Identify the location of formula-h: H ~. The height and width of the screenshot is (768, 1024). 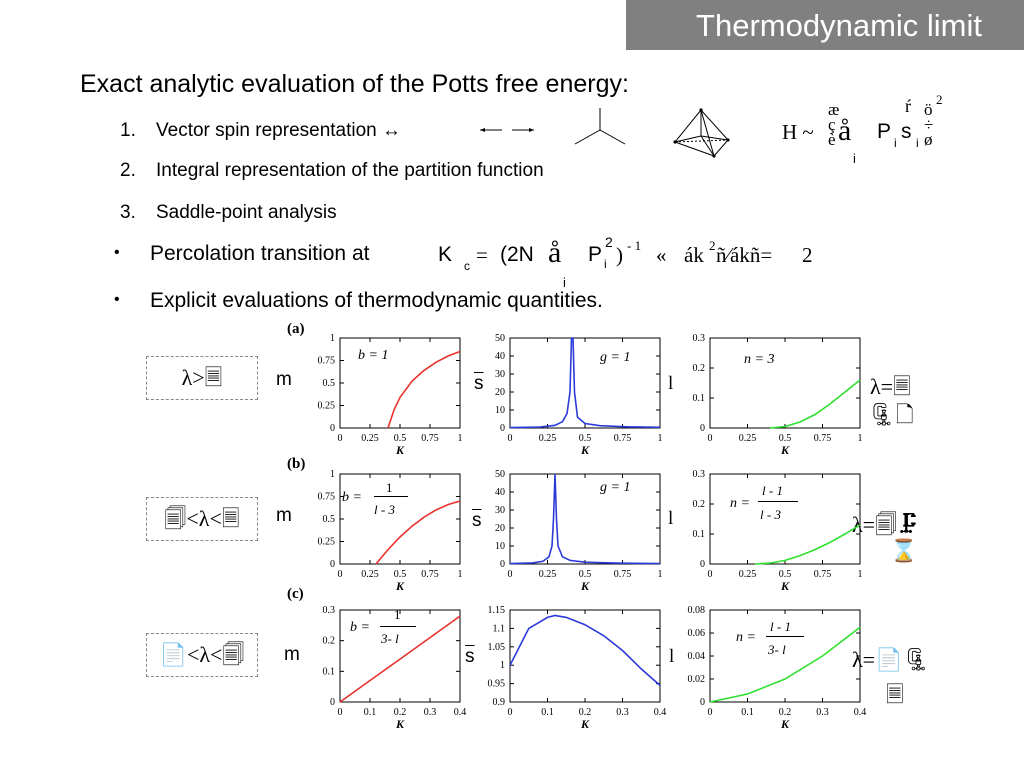
(798, 132).